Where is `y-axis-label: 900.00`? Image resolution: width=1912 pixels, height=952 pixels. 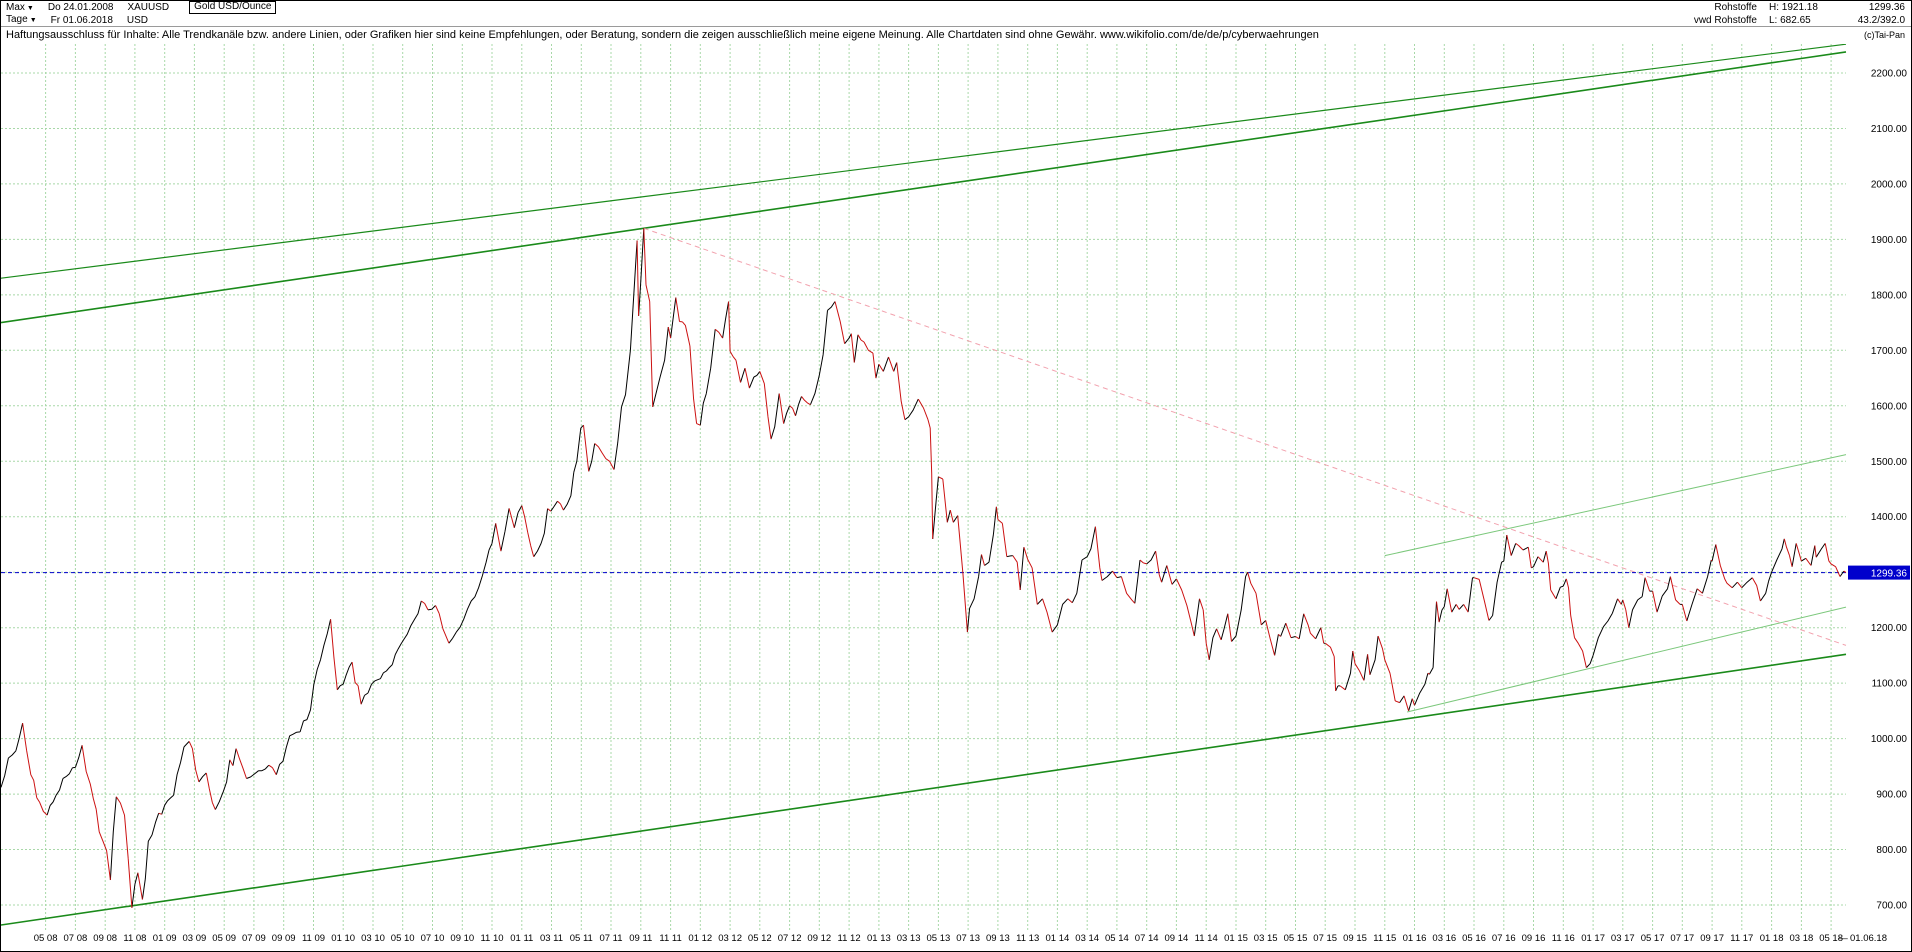
y-axis-label: 900.00 is located at coordinates (1891, 795).